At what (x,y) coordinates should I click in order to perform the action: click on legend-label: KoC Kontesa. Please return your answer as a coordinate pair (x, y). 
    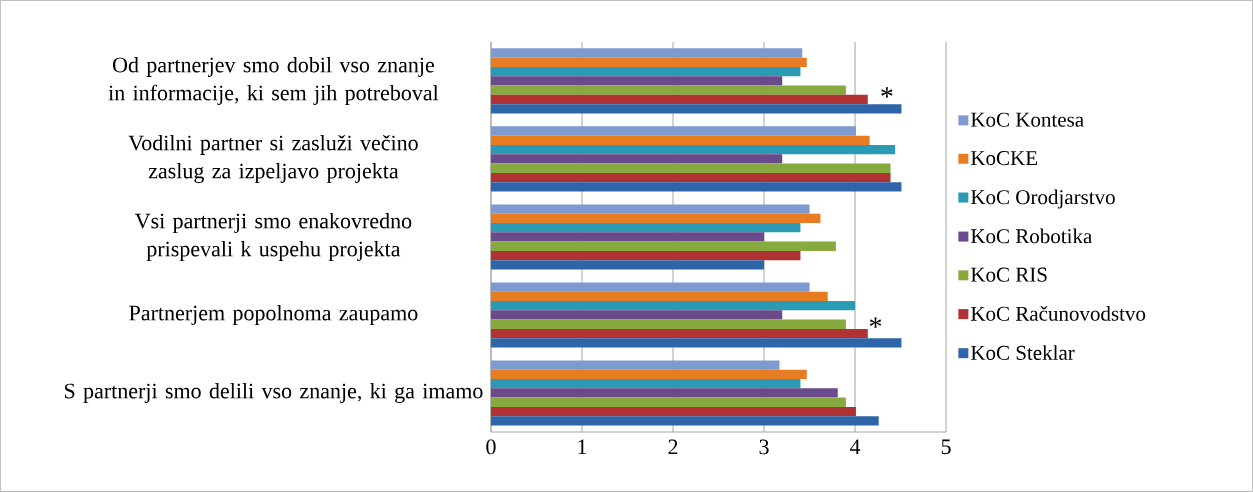
    Looking at the image, I should click on (1027, 119).